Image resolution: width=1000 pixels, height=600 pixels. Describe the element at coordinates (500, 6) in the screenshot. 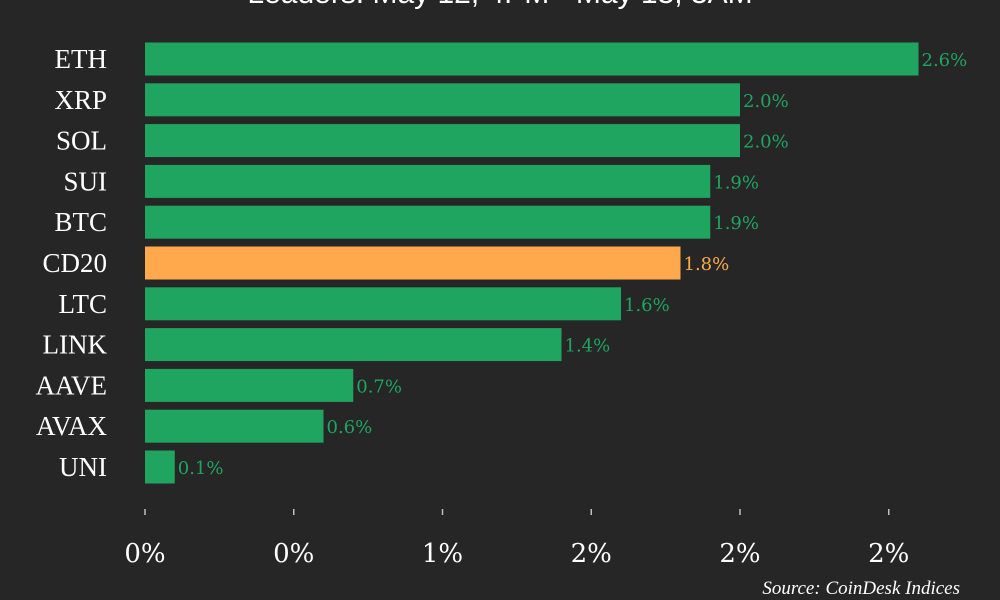

I see `chart-title: Leaders: May 12, 4PM - May 13, 3AM` at that location.